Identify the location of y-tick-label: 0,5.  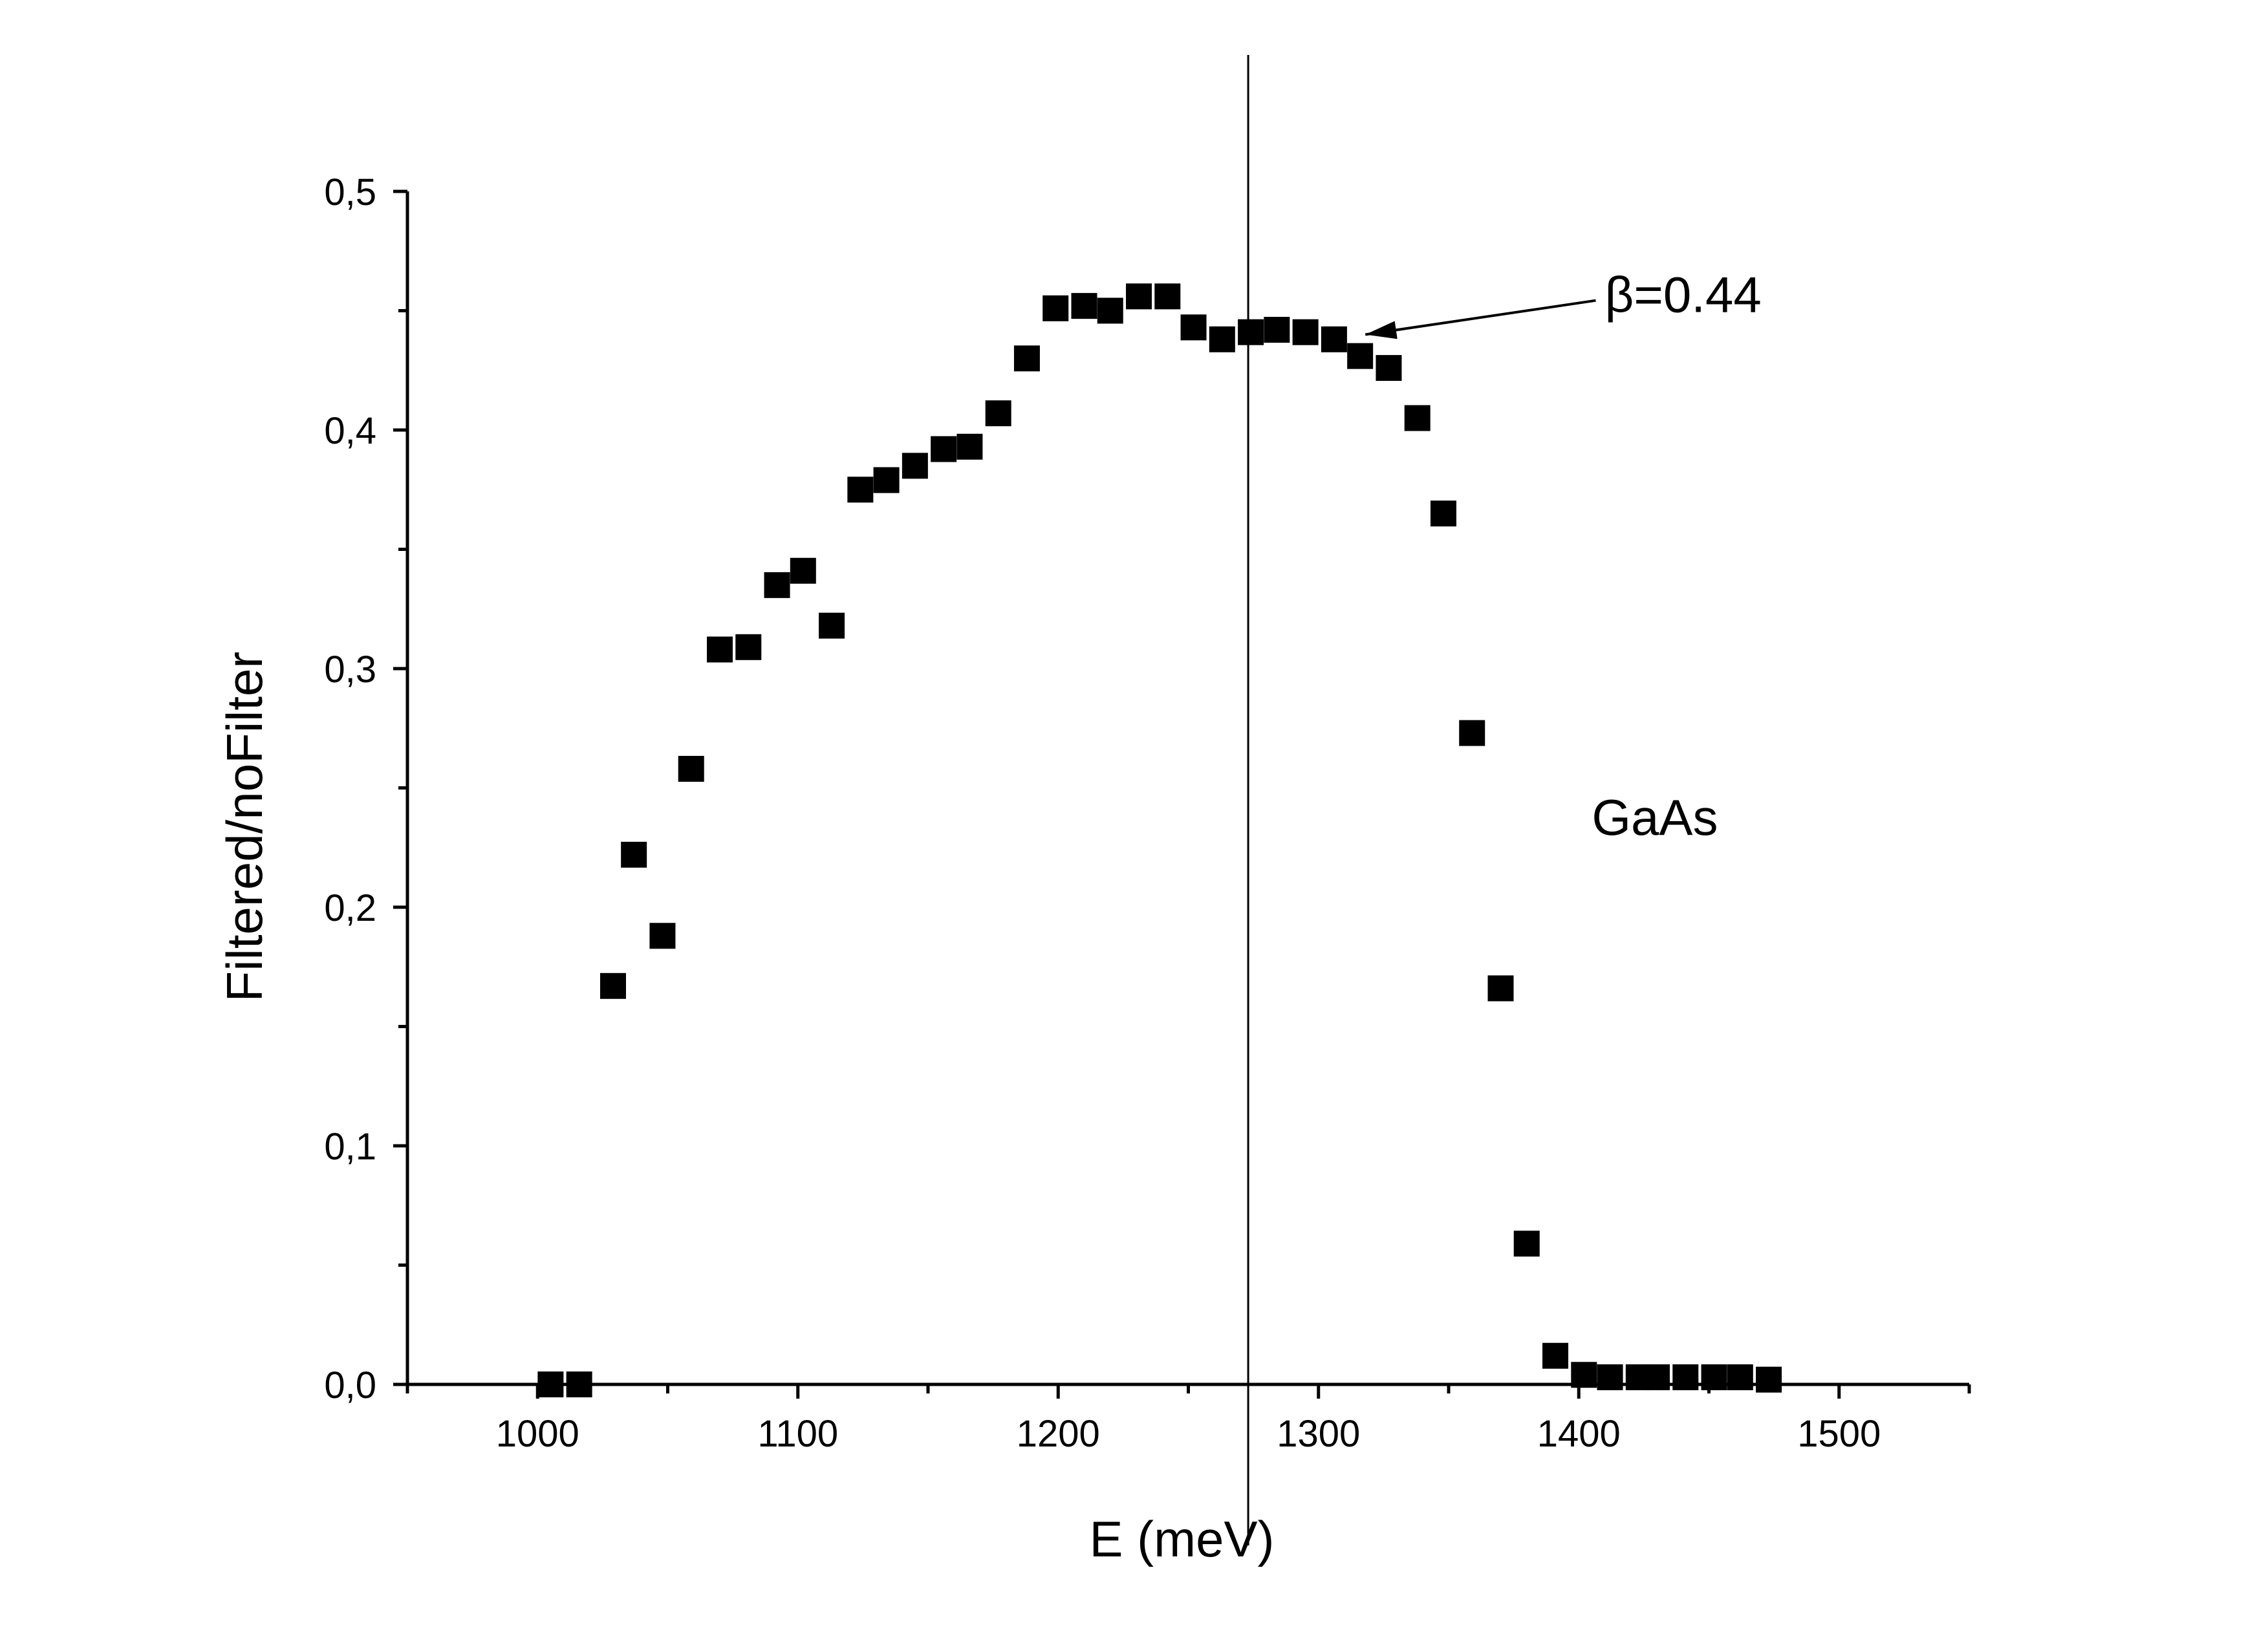
(350, 192).